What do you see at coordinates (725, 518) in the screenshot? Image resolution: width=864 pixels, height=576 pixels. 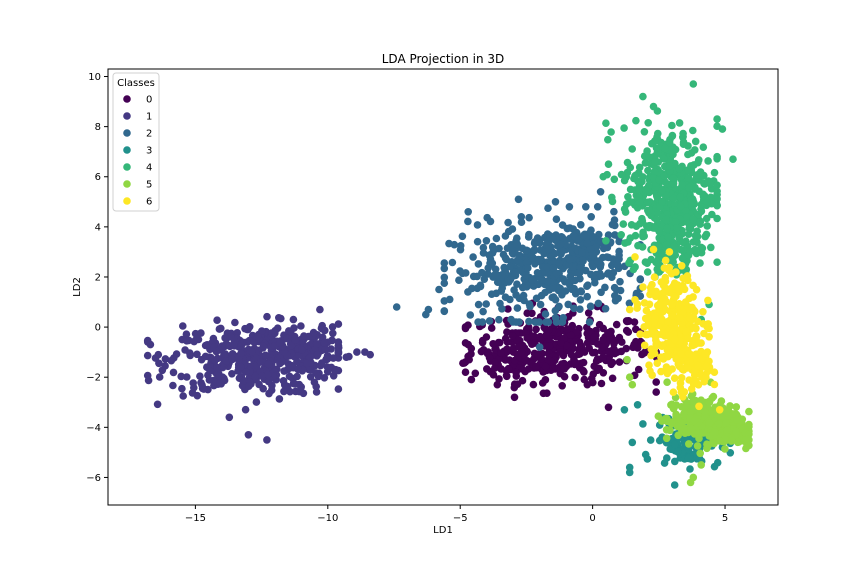 I see `x-tick-label: 5` at bounding box center [725, 518].